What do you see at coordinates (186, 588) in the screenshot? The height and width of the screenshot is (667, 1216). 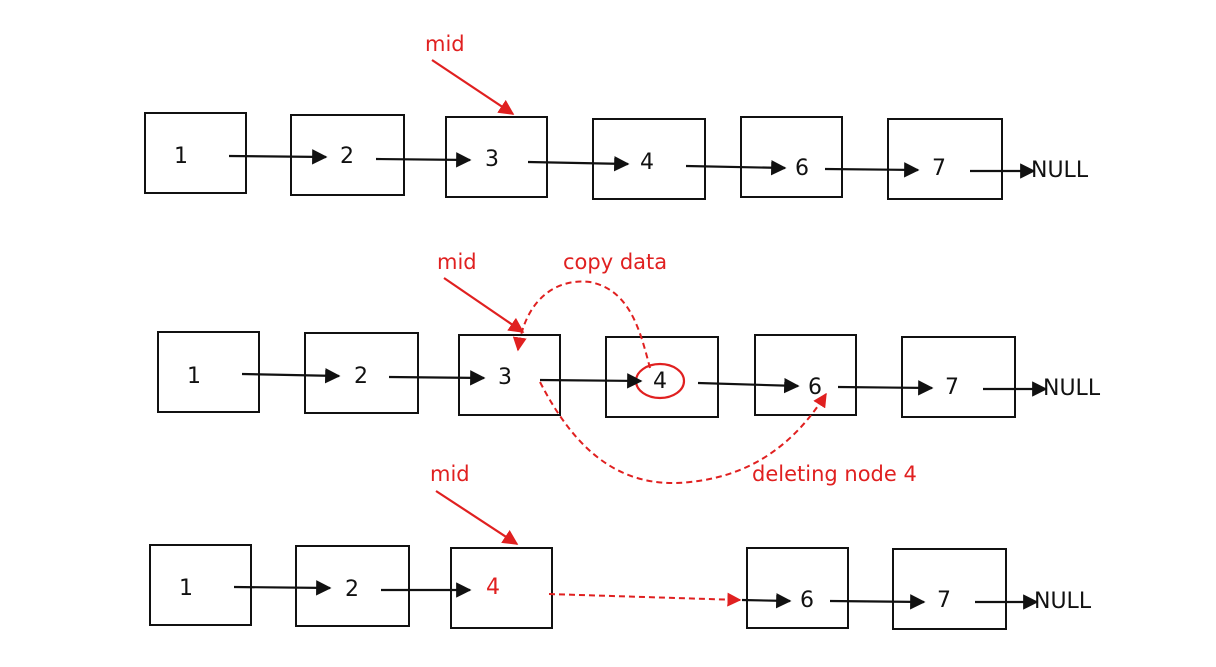 I see `row3-node-1-value: 1` at bounding box center [186, 588].